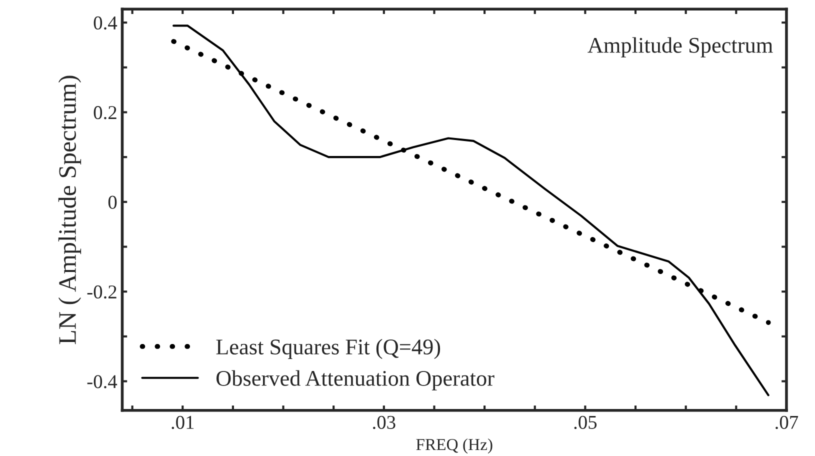  I want to click on x-axis-title: FREQ (Hz), so click(454, 446).